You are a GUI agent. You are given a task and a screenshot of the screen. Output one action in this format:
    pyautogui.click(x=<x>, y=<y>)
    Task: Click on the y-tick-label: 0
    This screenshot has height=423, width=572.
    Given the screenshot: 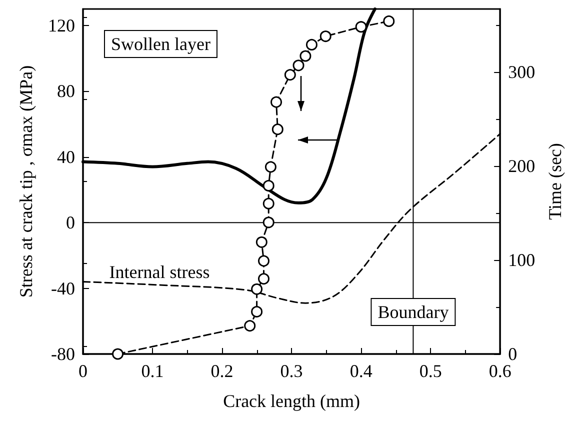 What is the action you would take?
    pyautogui.click(x=70, y=222)
    